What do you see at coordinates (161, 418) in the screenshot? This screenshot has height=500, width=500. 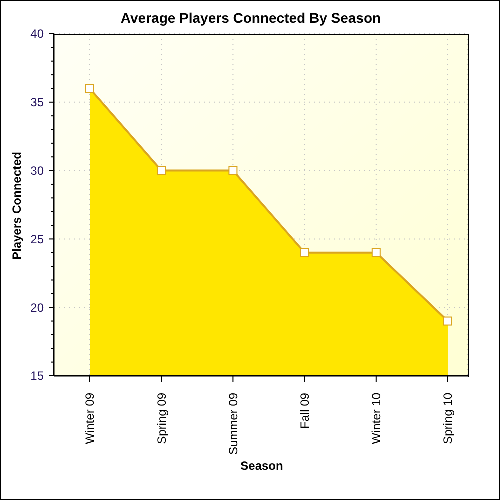 I see `x-tick-label: Spring 09` at bounding box center [161, 418].